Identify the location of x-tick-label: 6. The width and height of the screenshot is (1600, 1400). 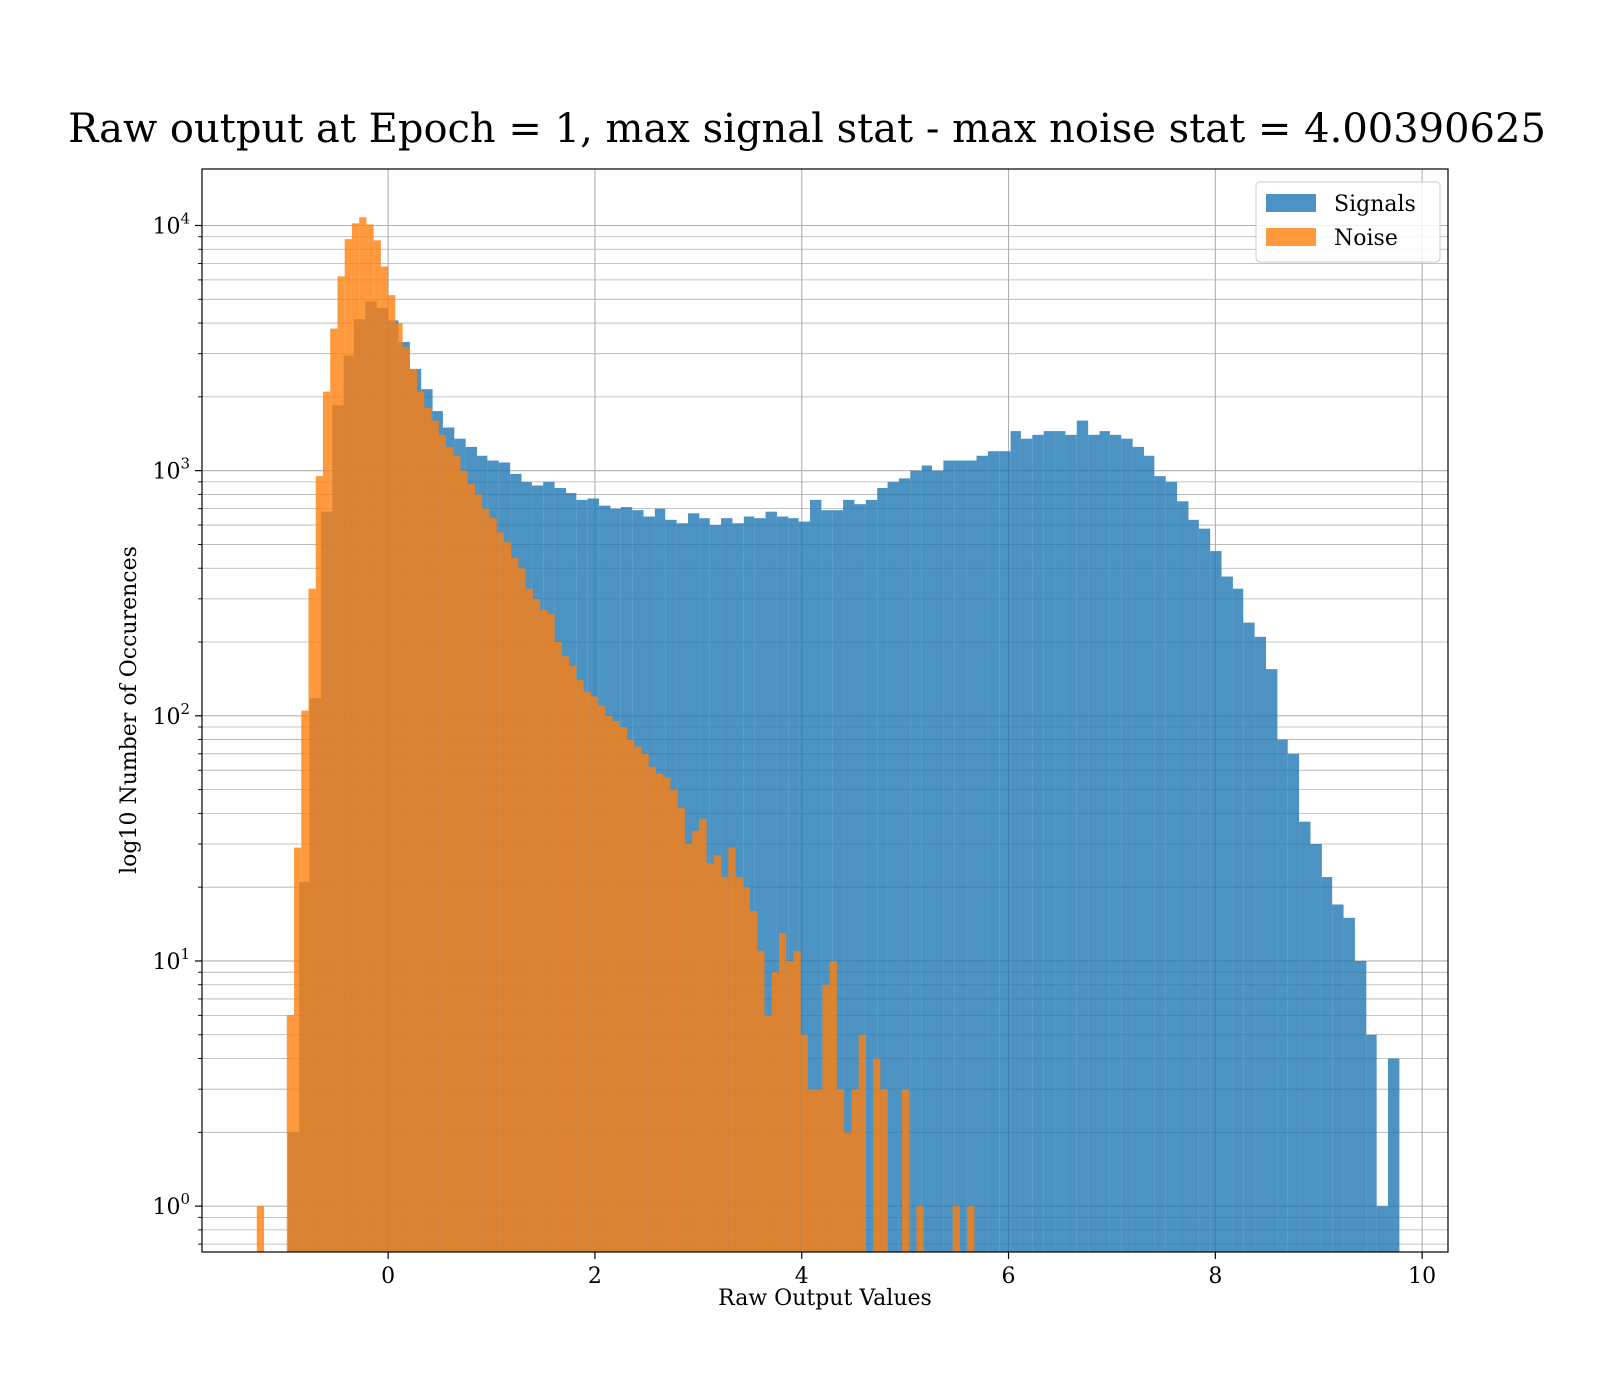
(1009, 1276).